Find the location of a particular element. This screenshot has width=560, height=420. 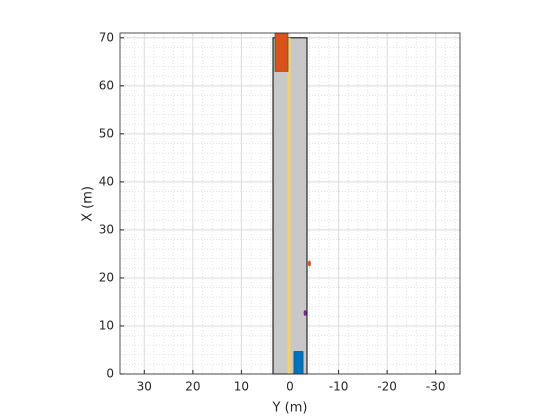

x-tick-label: 30 is located at coordinates (144, 387).